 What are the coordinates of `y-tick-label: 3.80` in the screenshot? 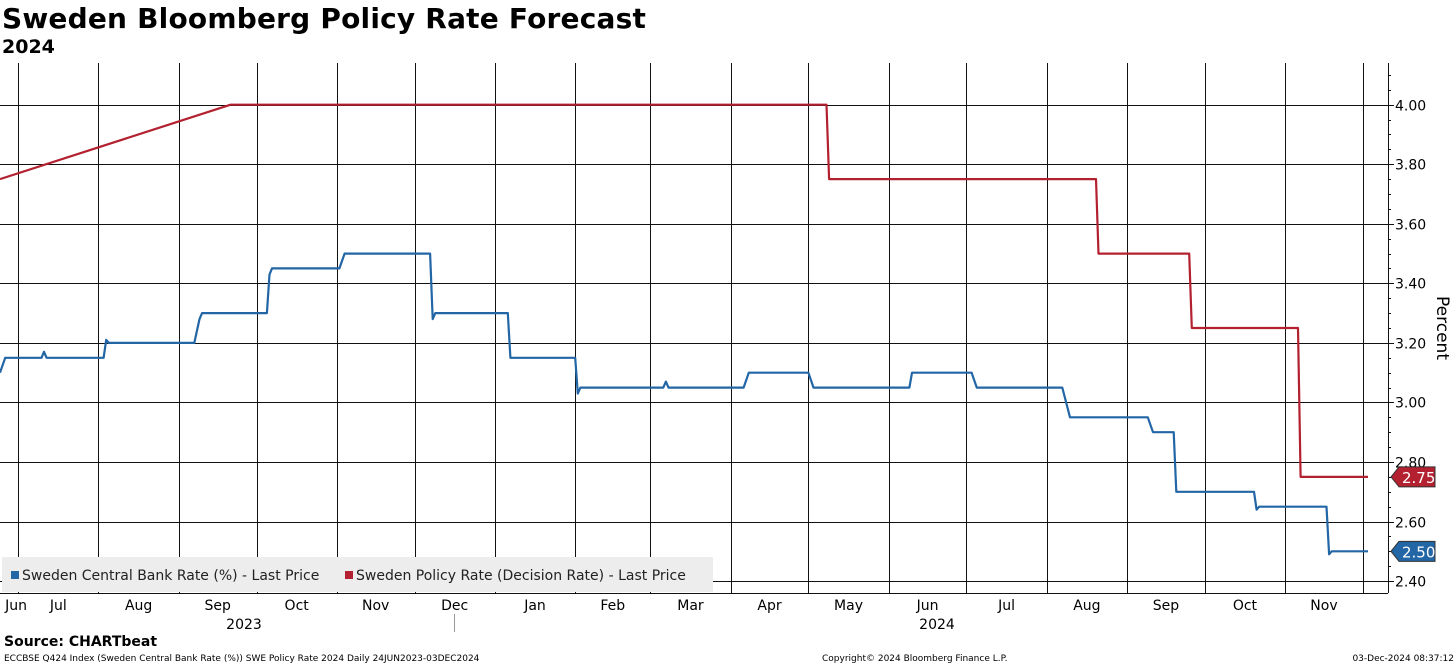 It's located at (1410, 166).